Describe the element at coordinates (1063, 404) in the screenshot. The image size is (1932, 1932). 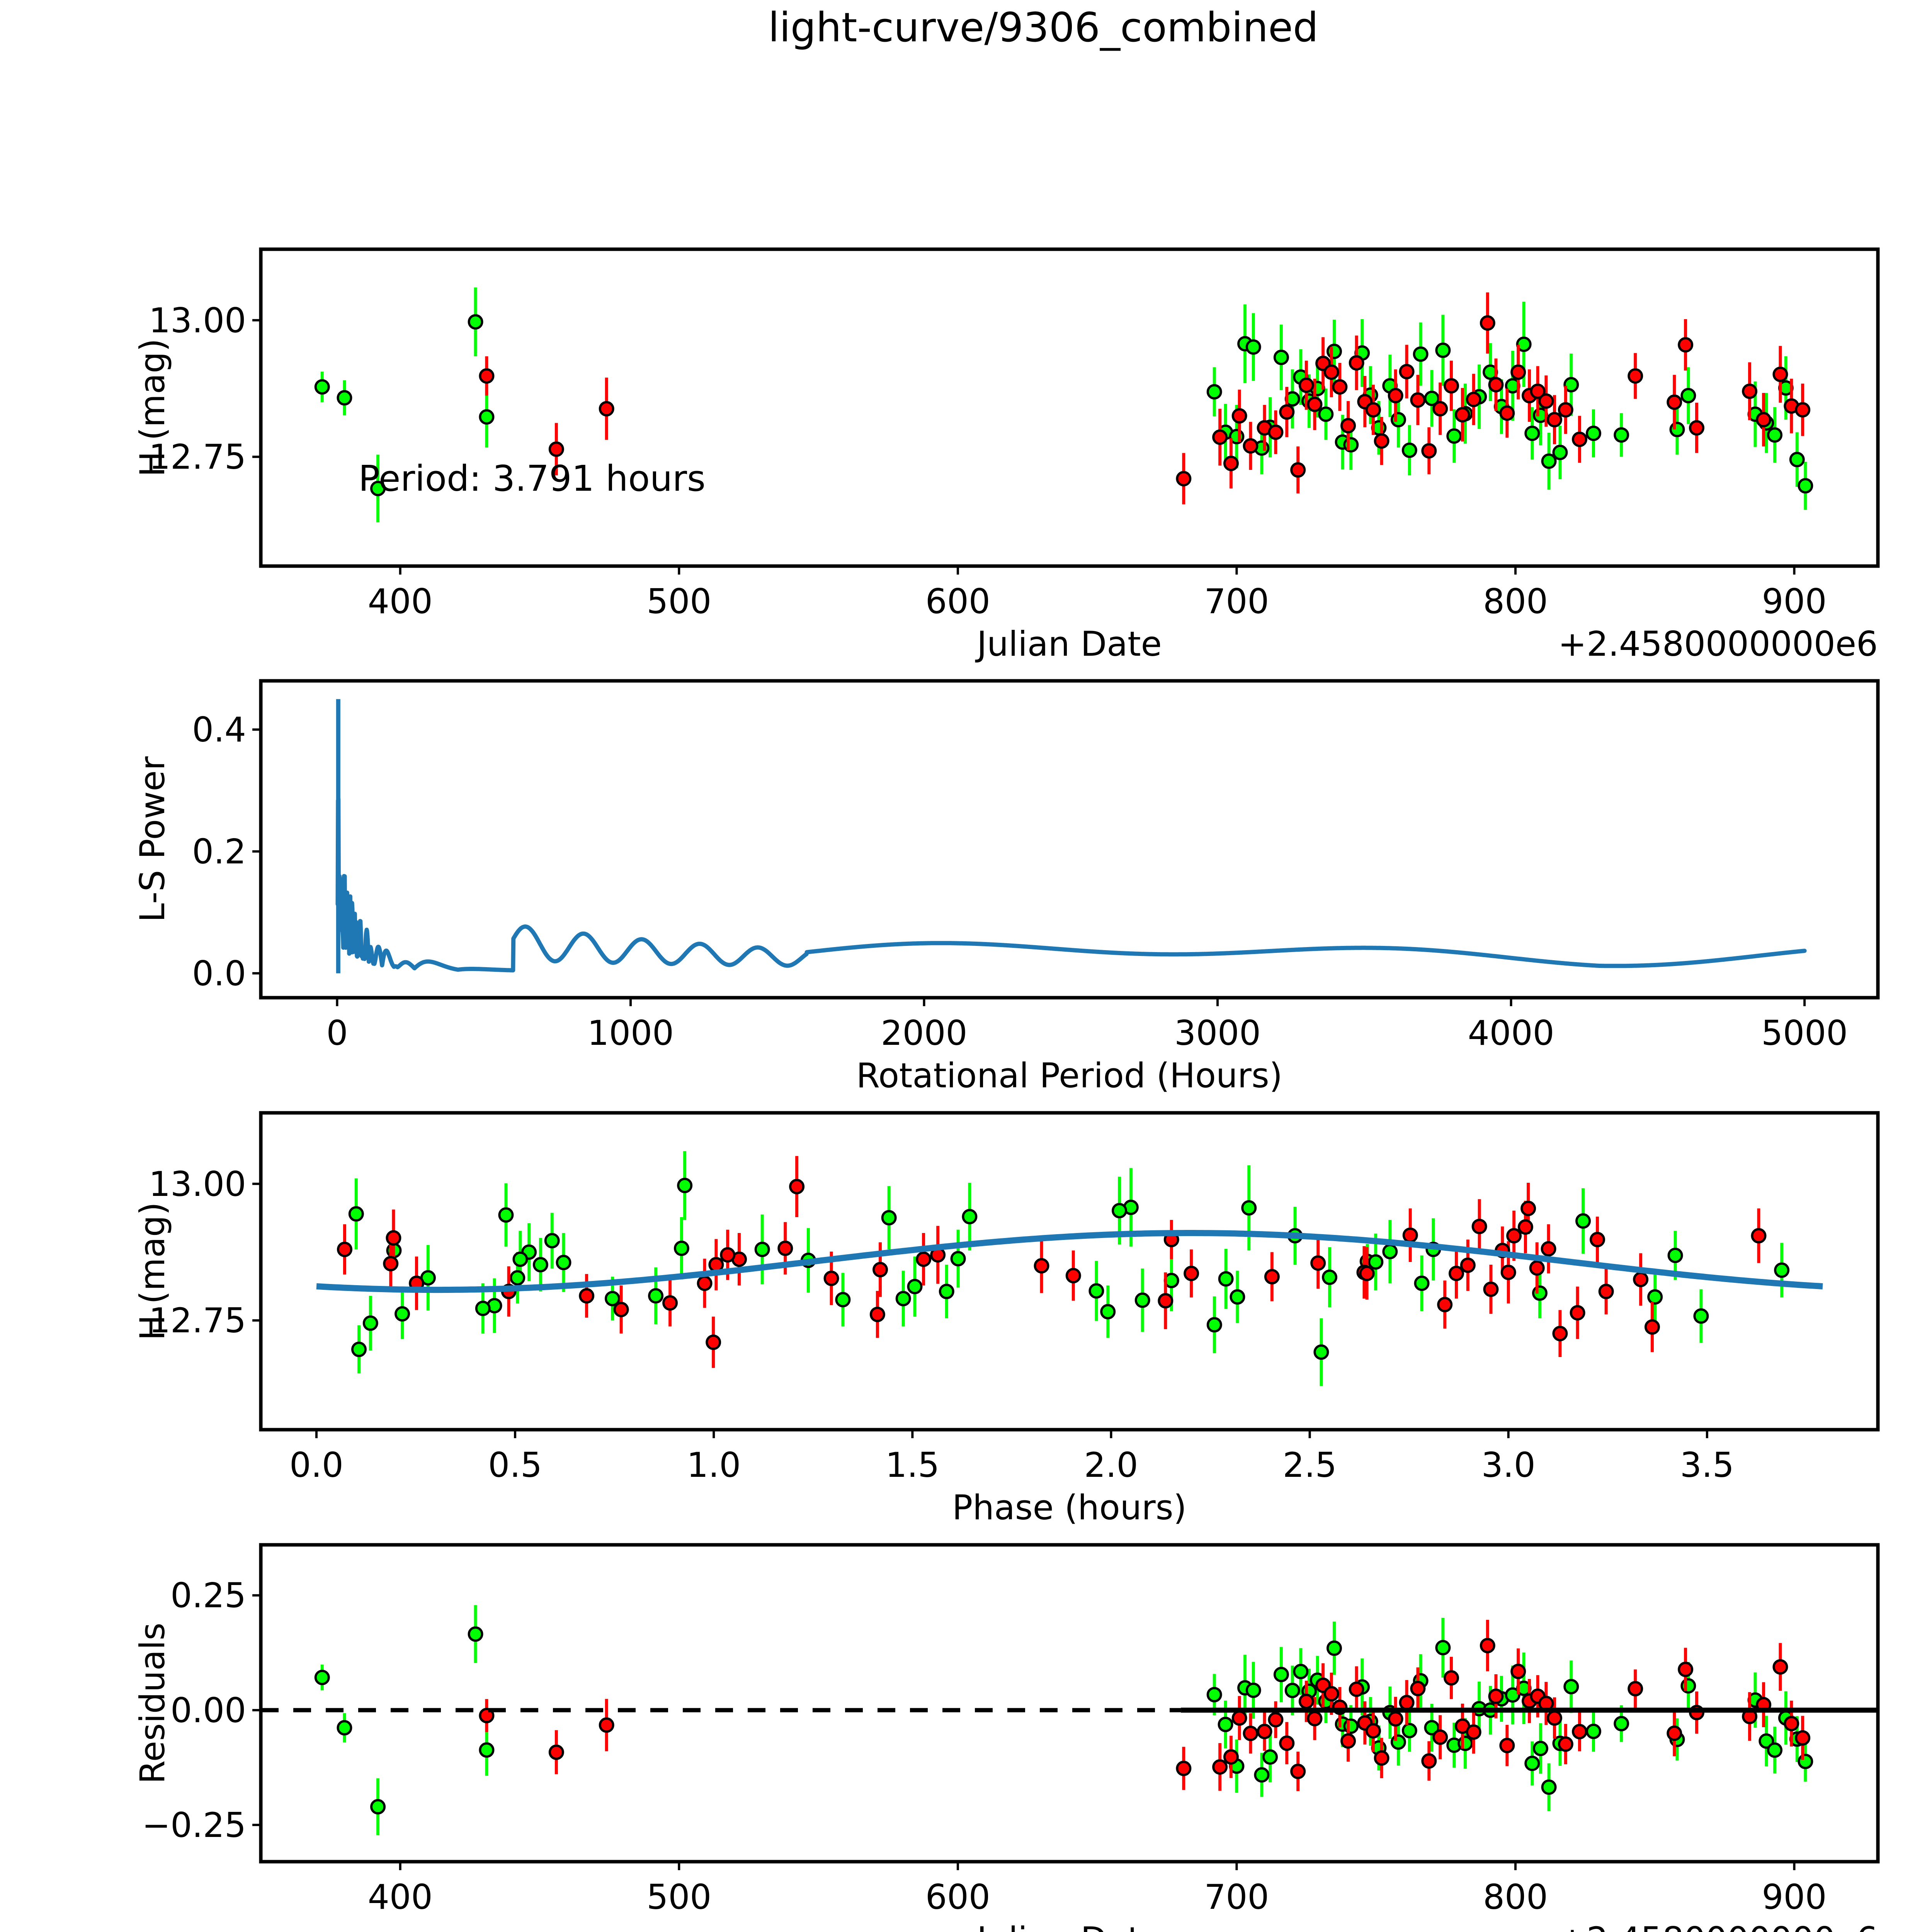
I see `lightcurve-data` at that location.